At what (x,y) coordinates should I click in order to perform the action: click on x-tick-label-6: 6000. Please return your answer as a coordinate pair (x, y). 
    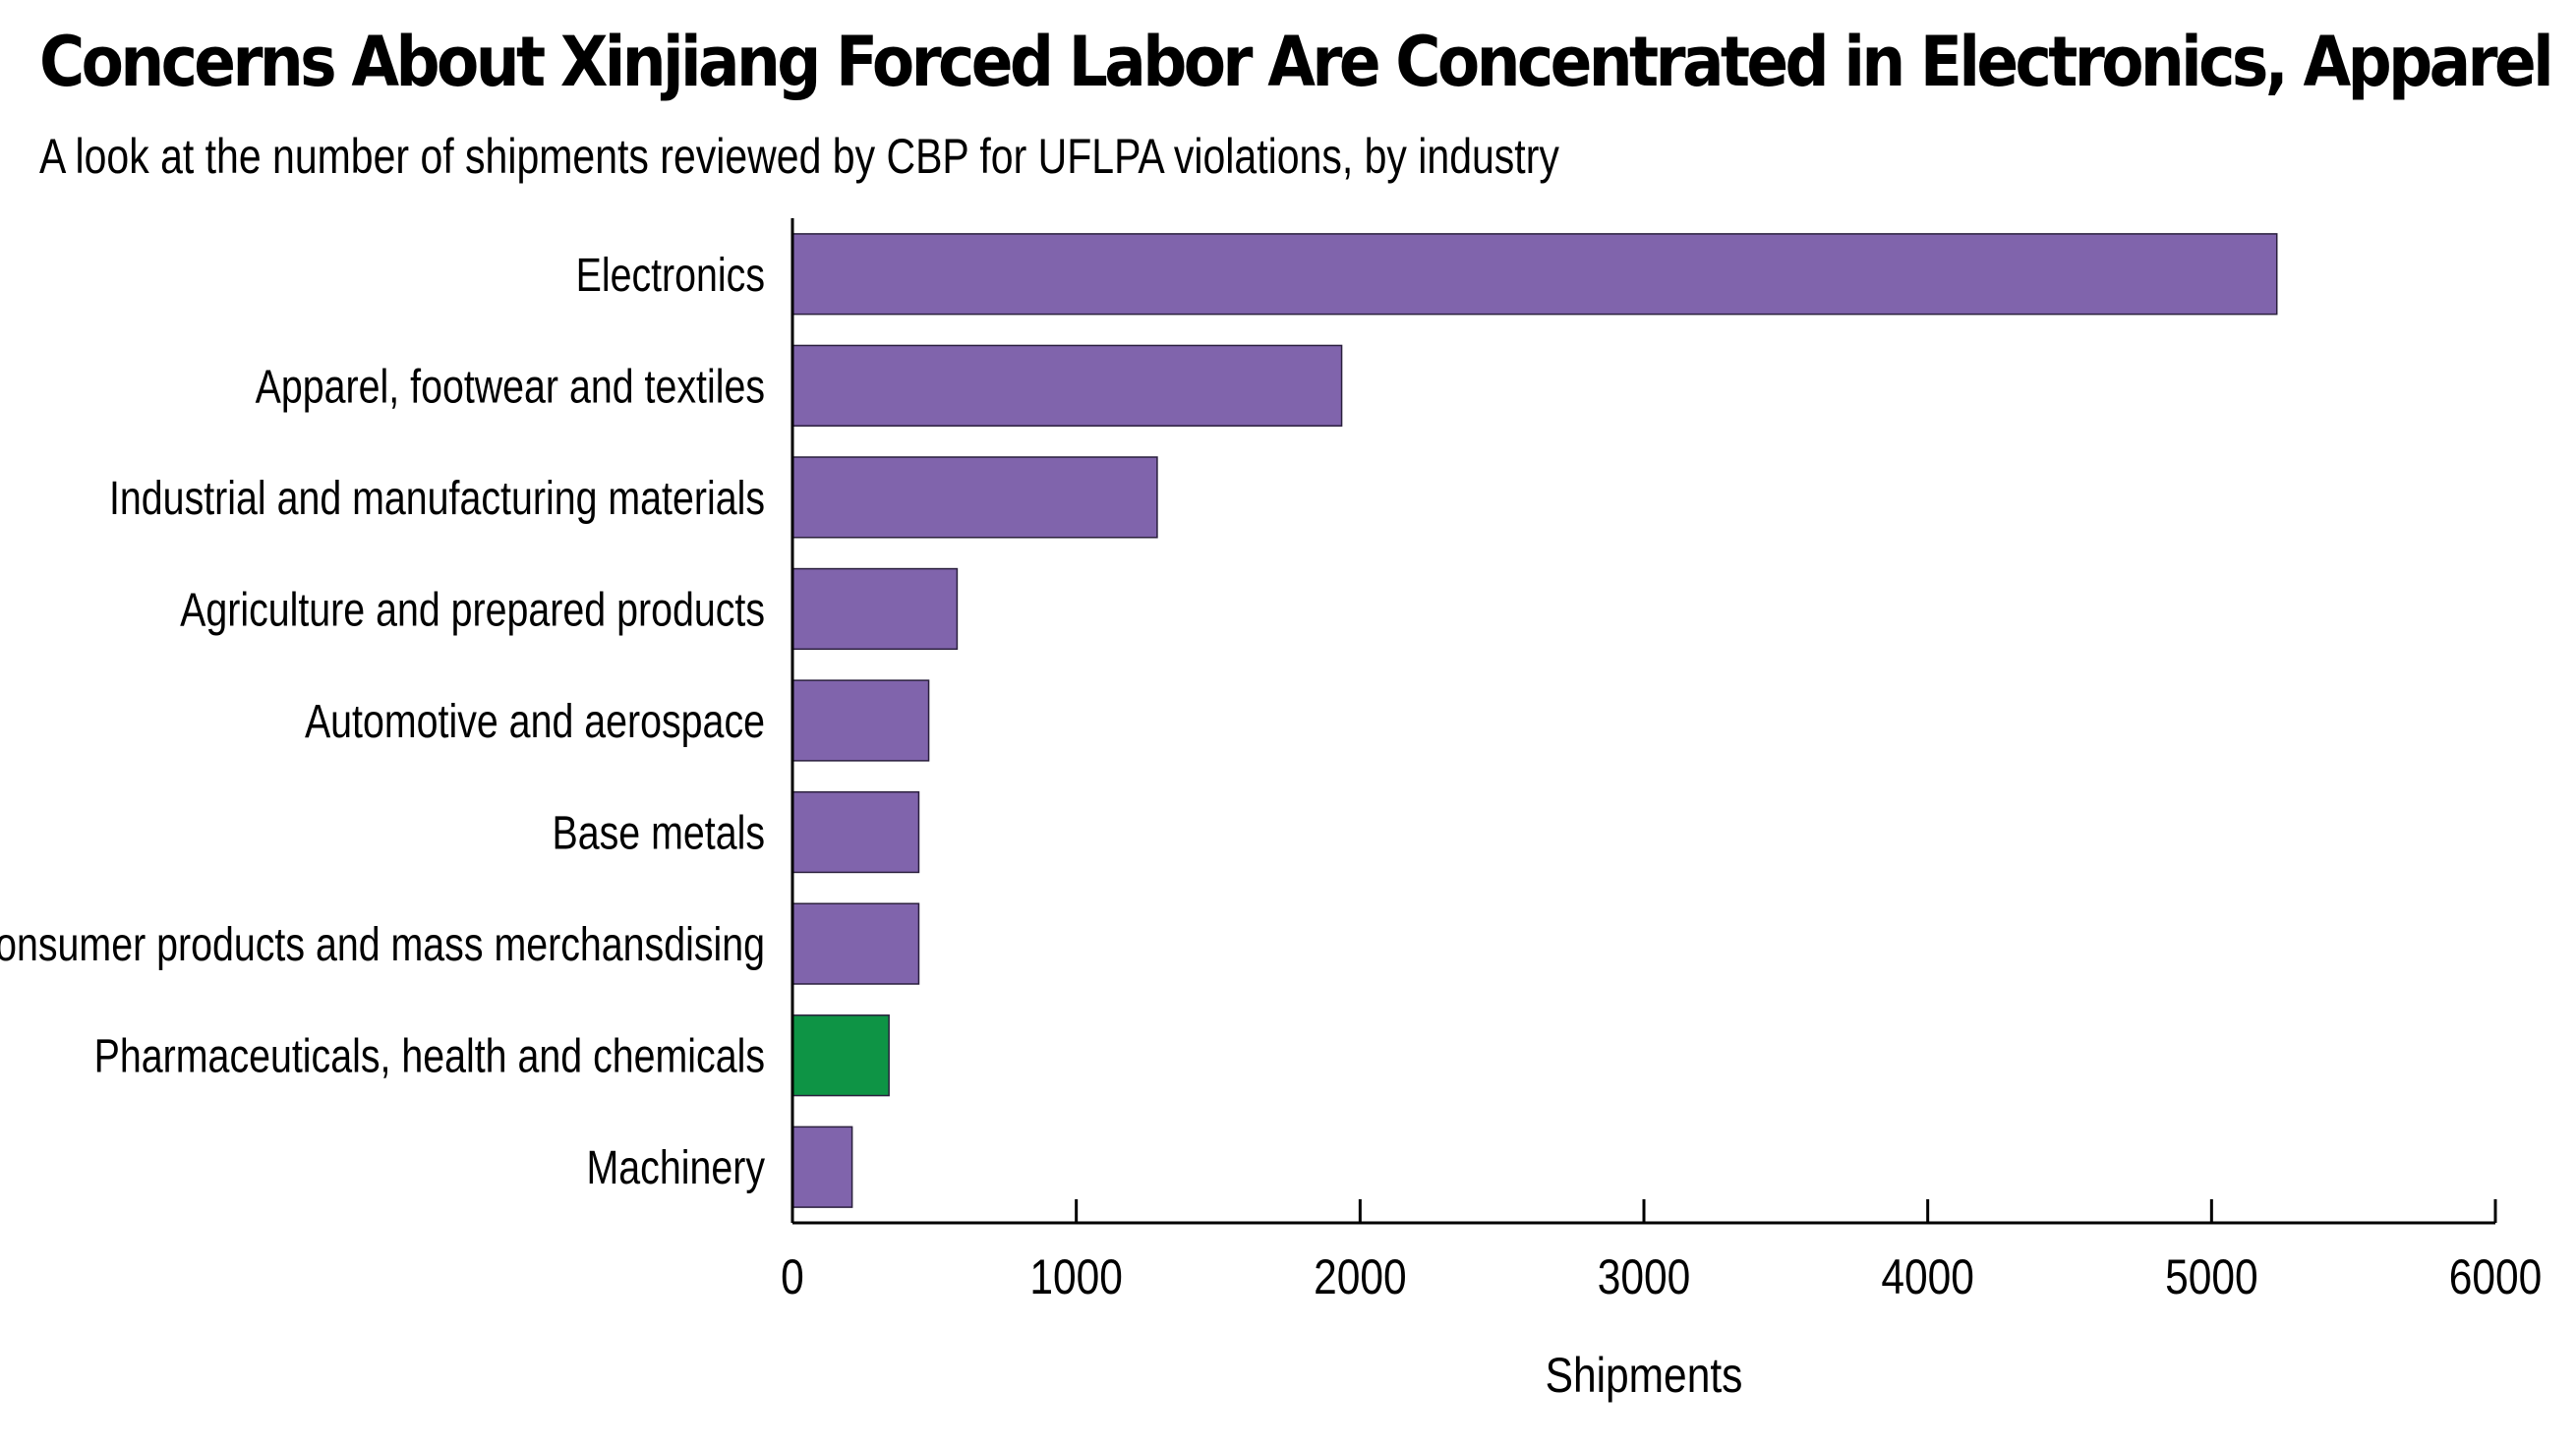
    Looking at the image, I should click on (2496, 1276).